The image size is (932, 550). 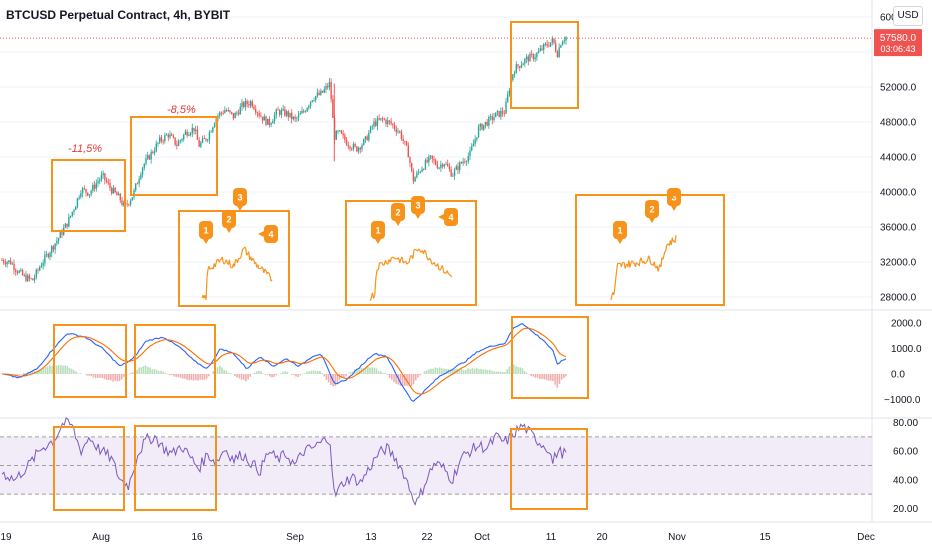 What do you see at coordinates (905, 466) in the screenshot?
I see `rsi-axis: 80.00 60.00 40.00 20.00` at bounding box center [905, 466].